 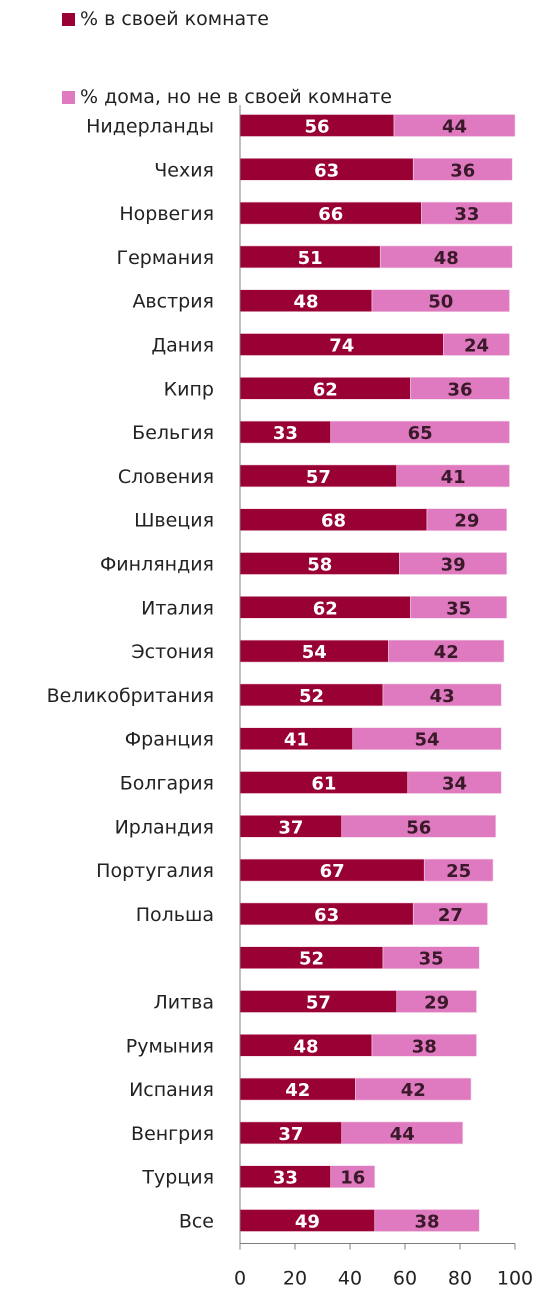 I want to click on x-tick-label: 40, so click(x=350, y=1279).